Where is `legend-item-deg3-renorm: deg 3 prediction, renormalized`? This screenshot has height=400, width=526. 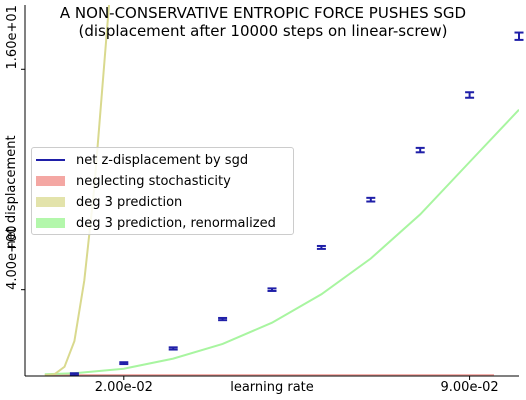
legend-item-deg3-renorm: deg 3 prediction, renormalized is located at coordinates (156, 223).